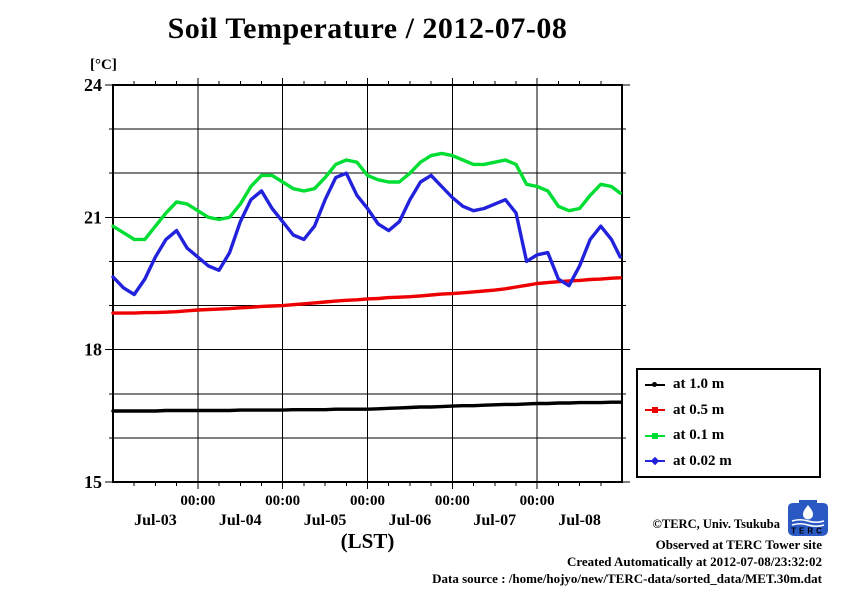 The width and height of the screenshot is (842, 595). Describe the element at coordinates (655, 461) in the screenshot. I see `legend-marker-0.02m` at that location.